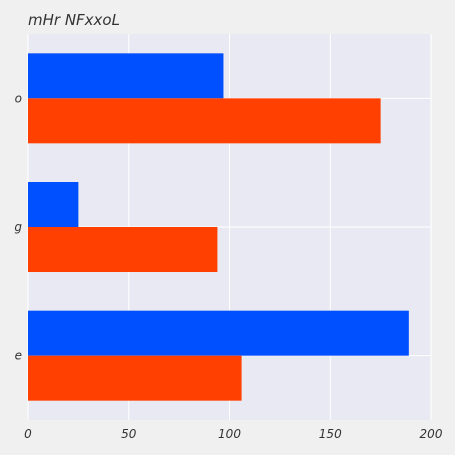 This screenshot has height=455, width=455. Describe the element at coordinates (18, 98) in the screenshot. I see `y-tick-label: o` at that location.